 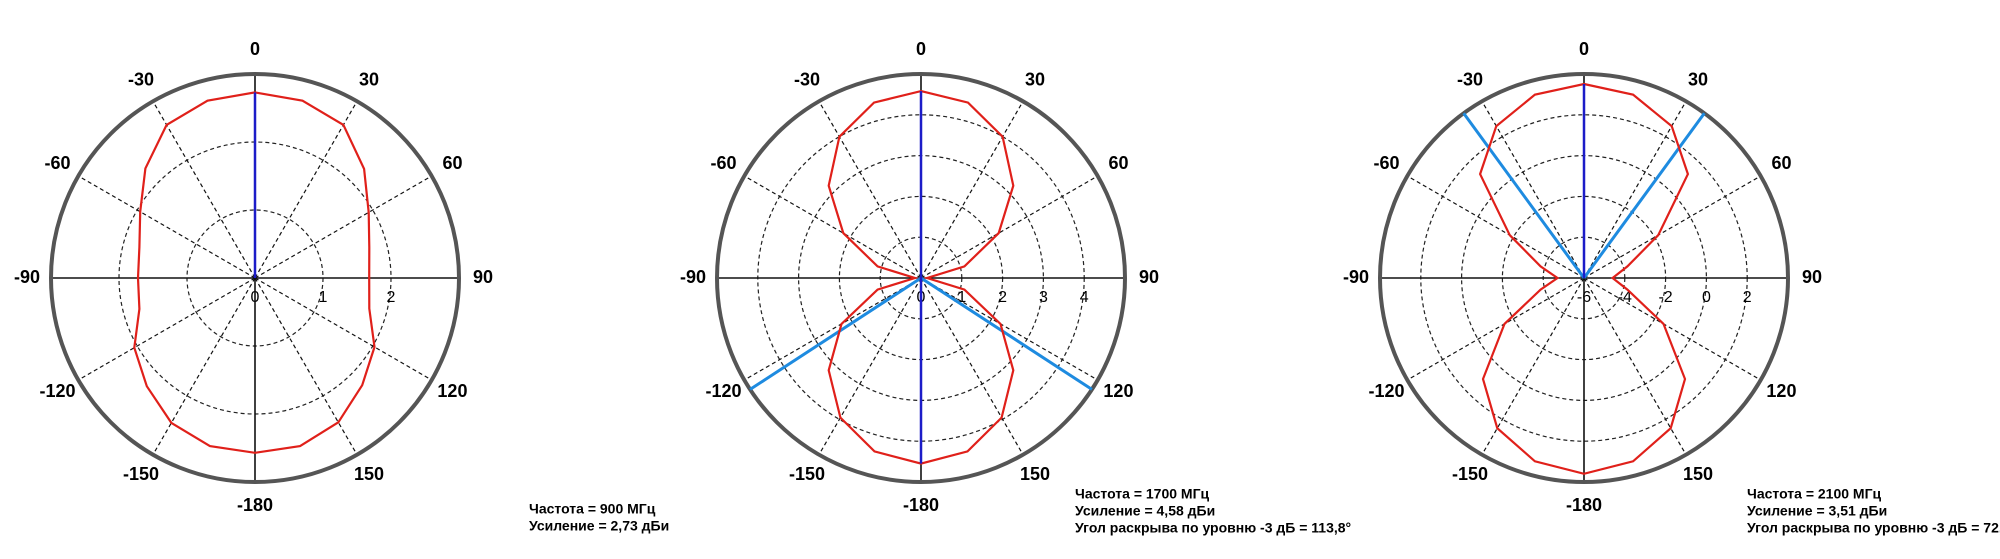 What do you see at coordinates (1213, 528) in the screenshot?
I see `annotation: Угол раскрыва по уровню -3 дБ = 113,8°` at bounding box center [1213, 528].